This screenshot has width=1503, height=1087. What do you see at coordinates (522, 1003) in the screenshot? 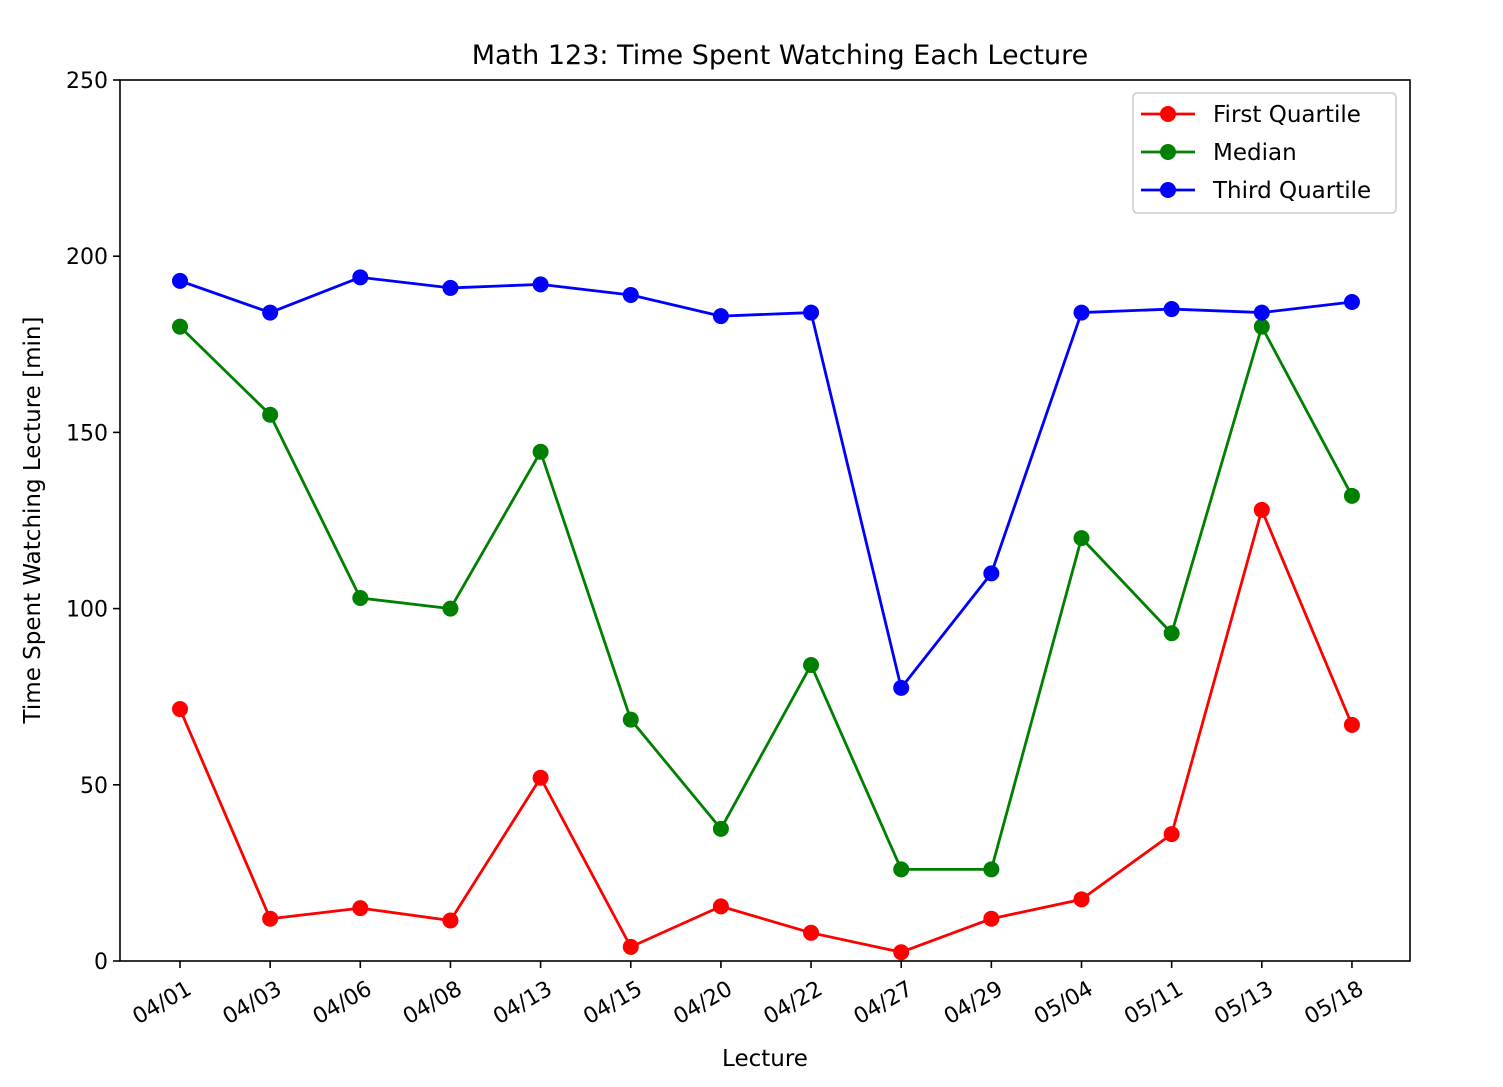
I see `x-tick-label: 04/13` at bounding box center [522, 1003].